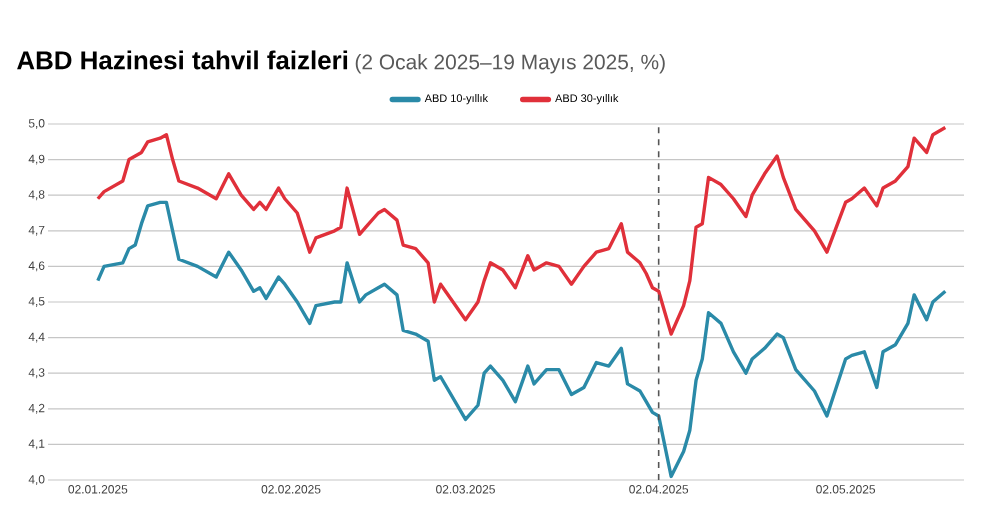 Image resolution: width=996 pixels, height=528 pixels. Describe the element at coordinates (510, 64) in the screenshot. I see `chart-subtitle: (2 Ocak 2025–19 Mayıs 2025, %)` at that location.